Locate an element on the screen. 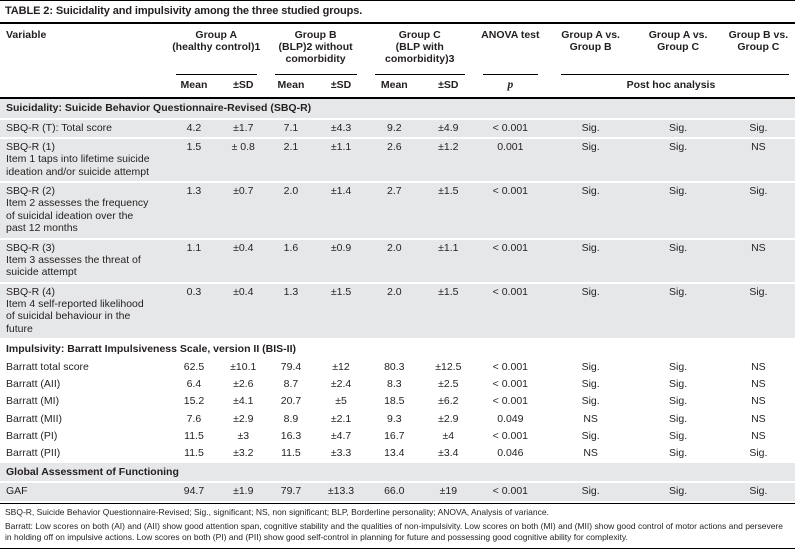 The width and height of the screenshot is (795, 549). column-header-group-c: Group C (BLP with comorbidity)3 is located at coordinates (420, 49).